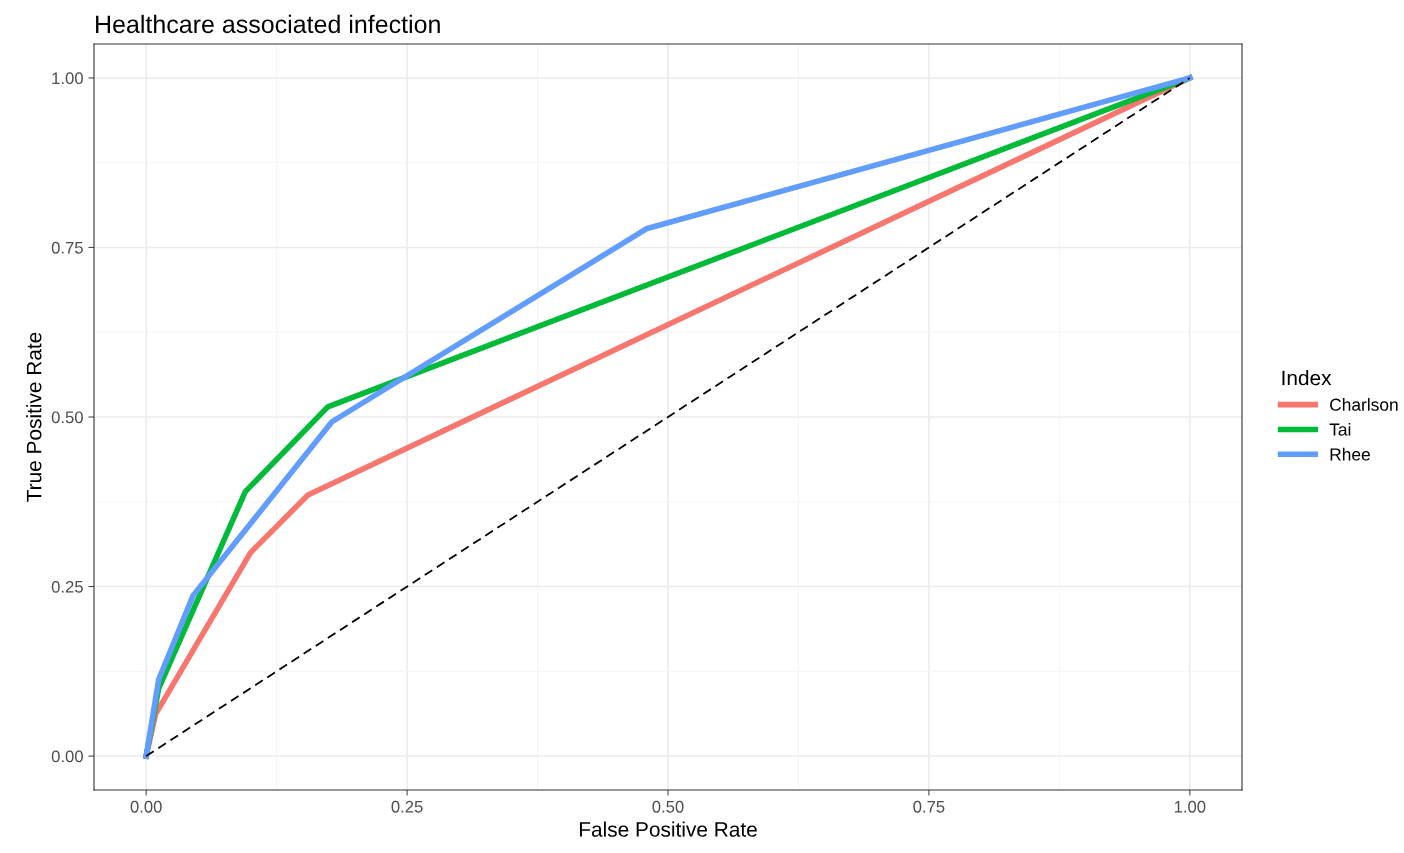  I want to click on legend-title: Index, so click(1307, 377).